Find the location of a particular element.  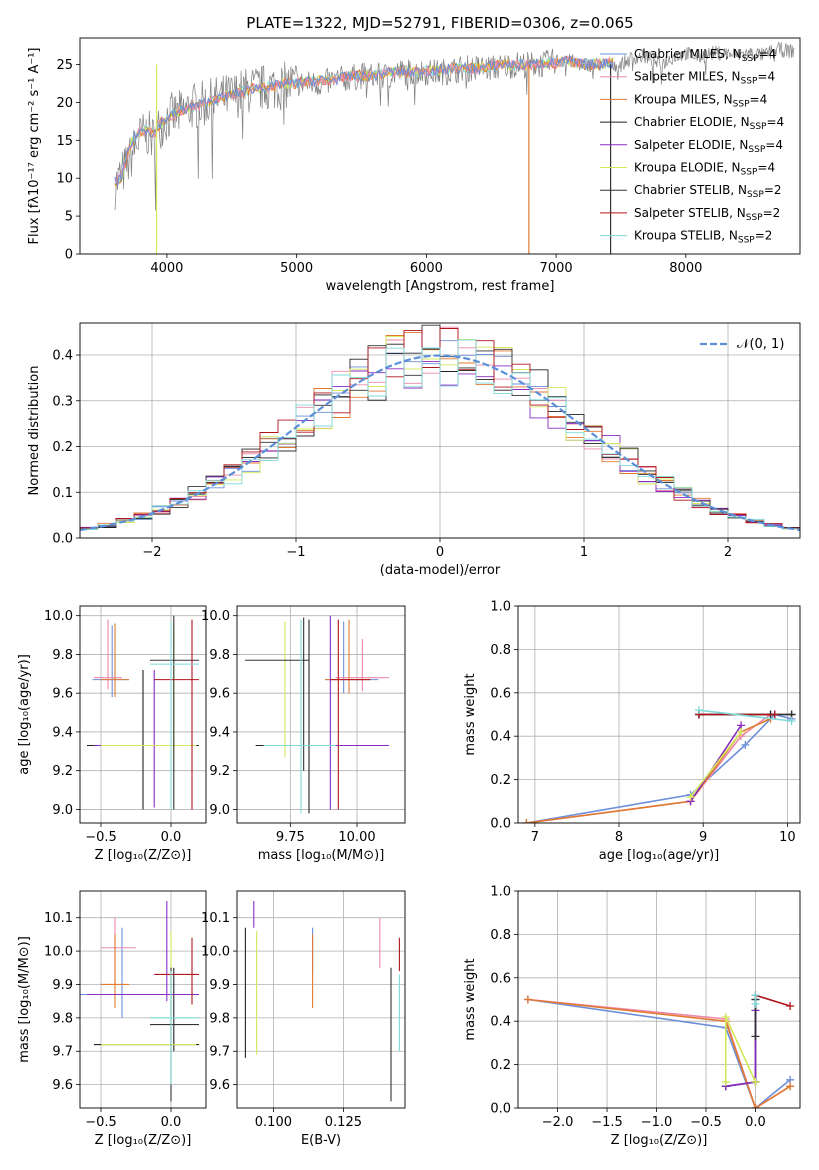

x-tick-label: 9 is located at coordinates (703, 837).